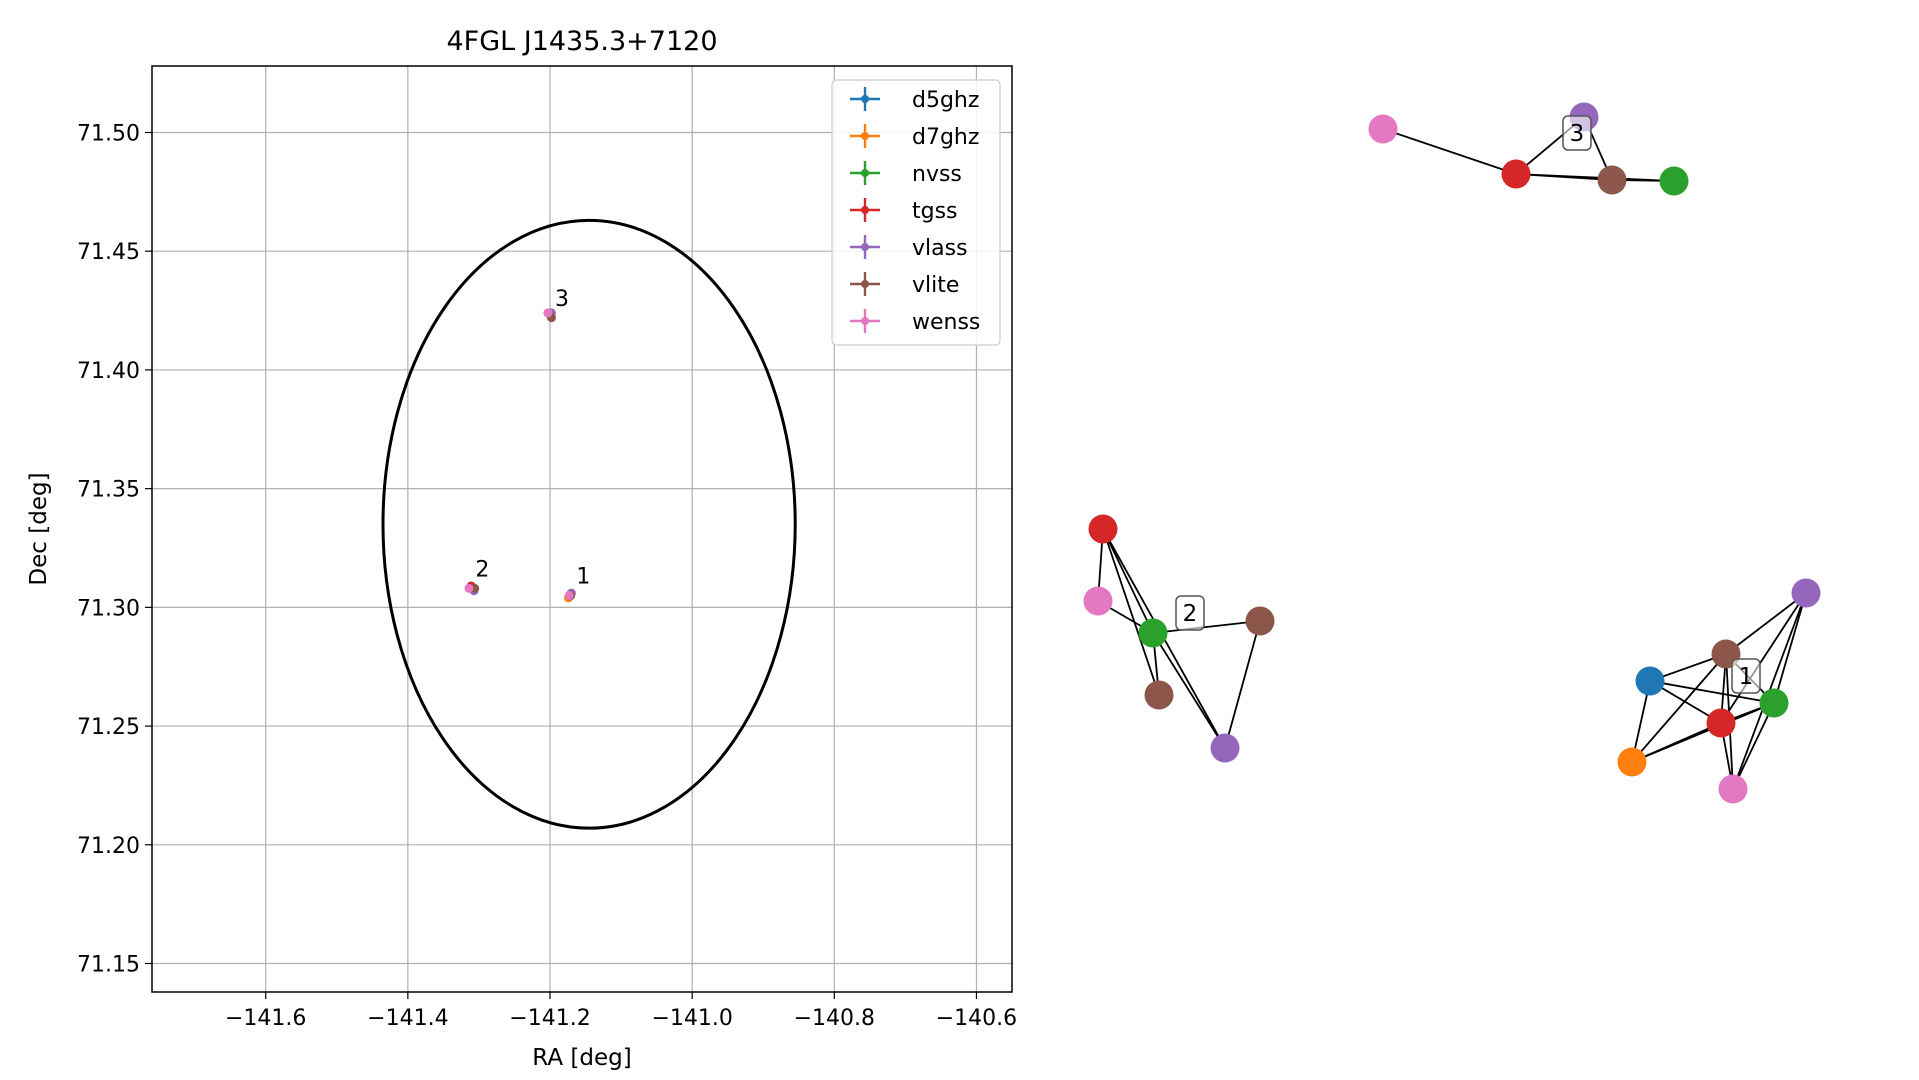  I want to click on y-tick-label: 71.40, so click(108, 371).